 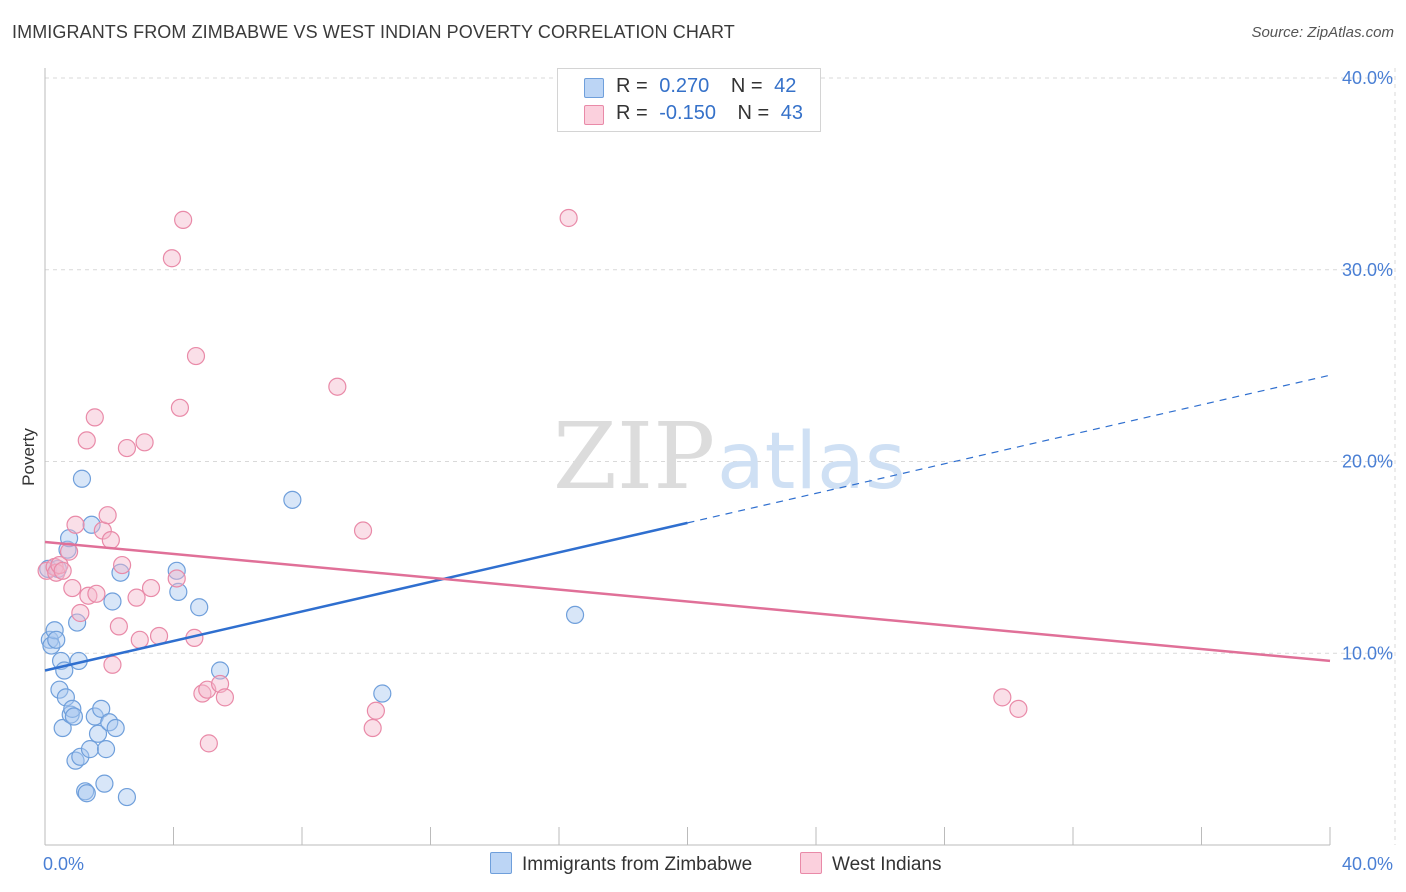 What do you see at coordinates (637, 864) in the screenshot?
I see `legend-label-zimbabwe: Immigrants from Zimbabwe` at bounding box center [637, 864].